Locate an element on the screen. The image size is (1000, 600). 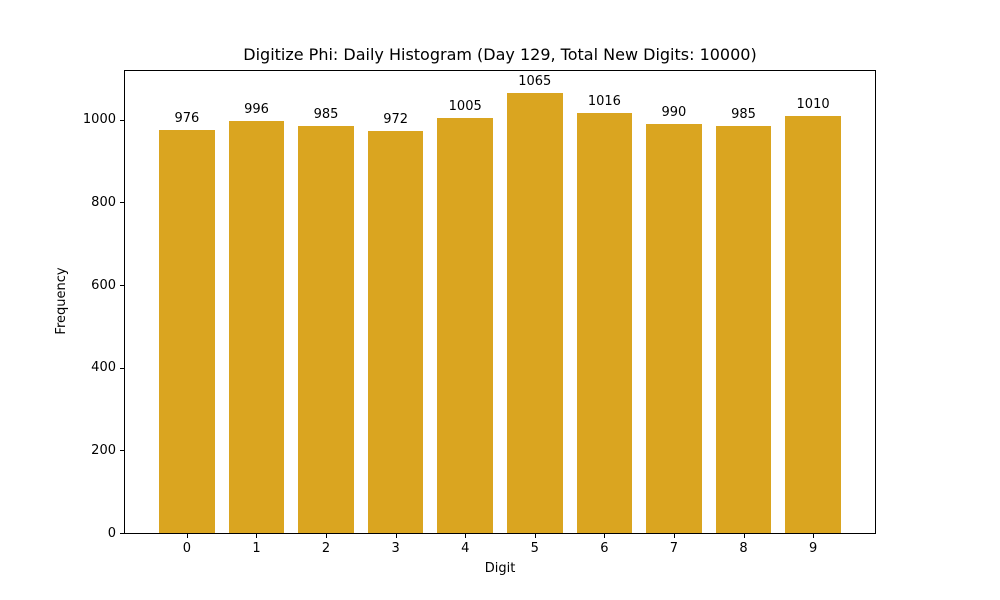
y-tick-label: 0 is located at coordinates (111, 533).